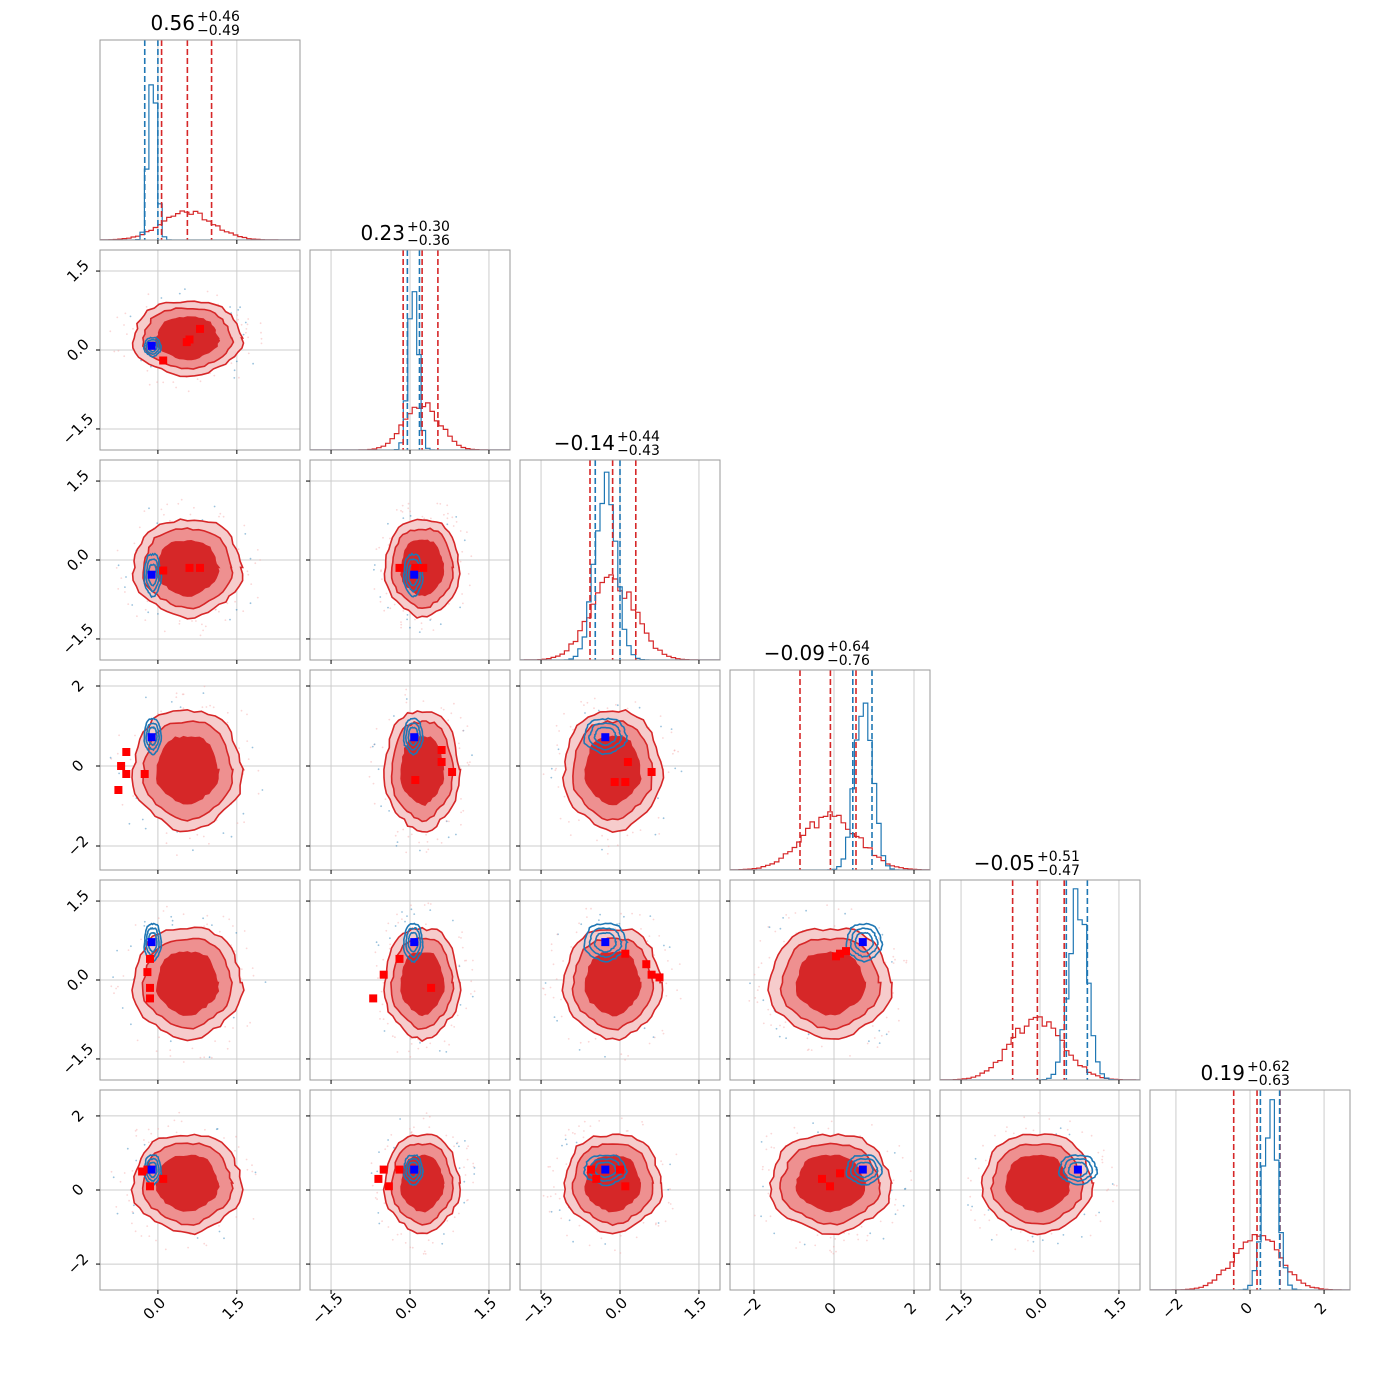 Image resolution: width=1390 pixels, height=1390 pixels. What do you see at coordinates (1058, 857) in the screenshot?
I see `panel-title-plus: +0.51` at bounding box center [1058, 857].